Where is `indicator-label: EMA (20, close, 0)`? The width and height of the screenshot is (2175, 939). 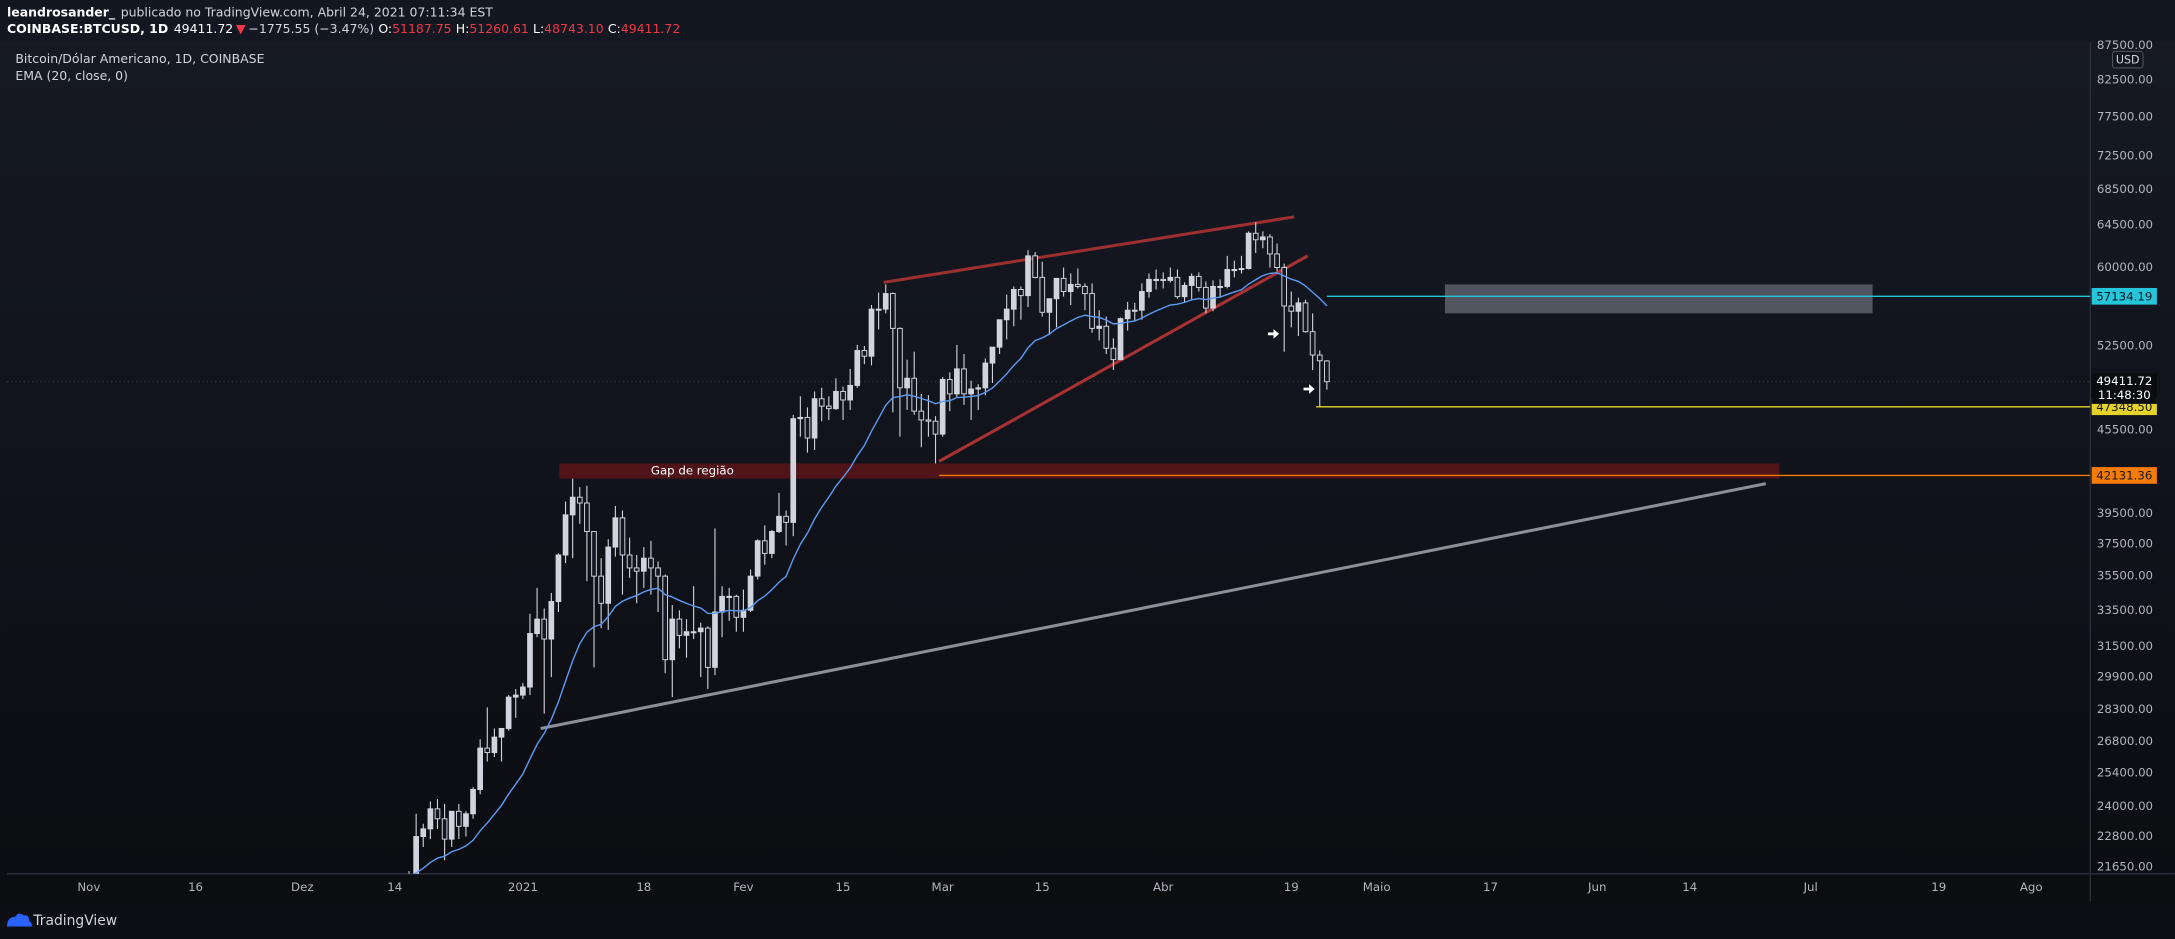 indicator-label: EMA (20, close, 0) is located at coordinates (71, 75).